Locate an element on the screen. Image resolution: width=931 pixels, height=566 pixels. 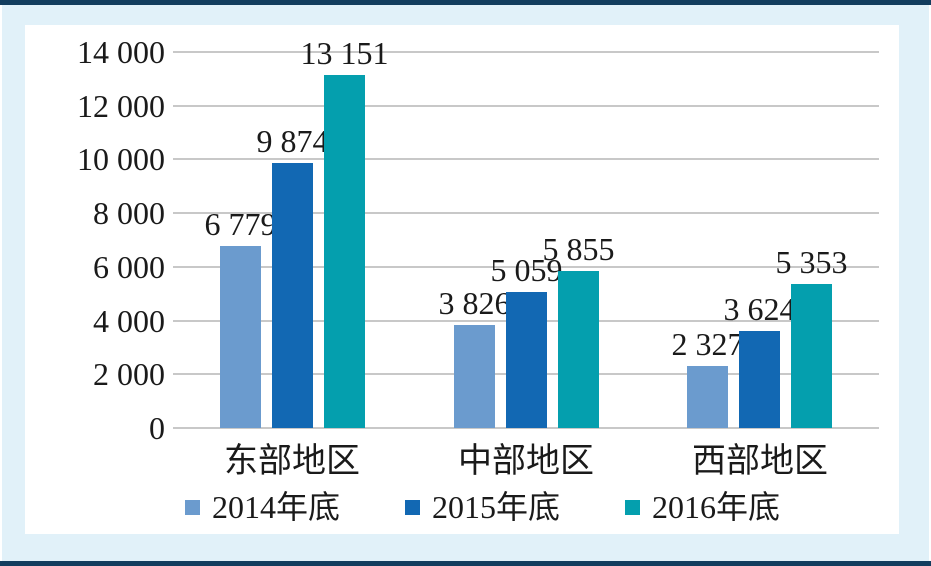
legend-label: 2016年底 is located at coordinates (716, 507).